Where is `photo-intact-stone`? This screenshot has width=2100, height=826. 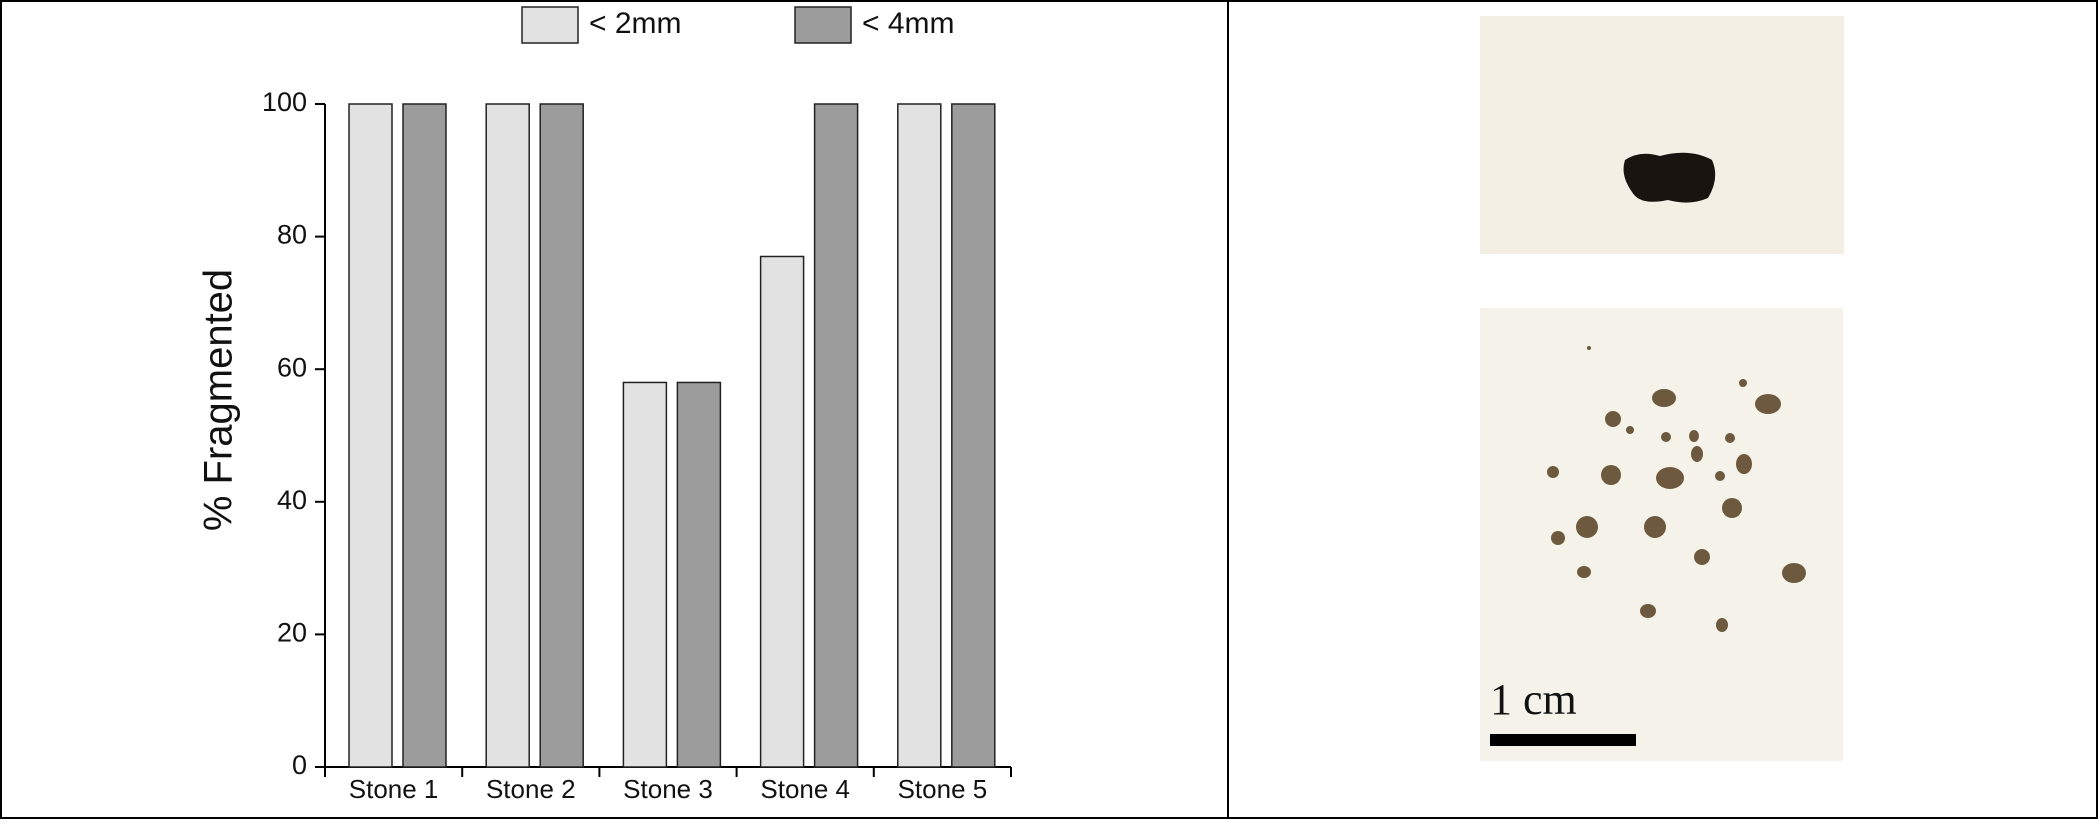
photo-intact-stone is located at coordinates (1662, 135).